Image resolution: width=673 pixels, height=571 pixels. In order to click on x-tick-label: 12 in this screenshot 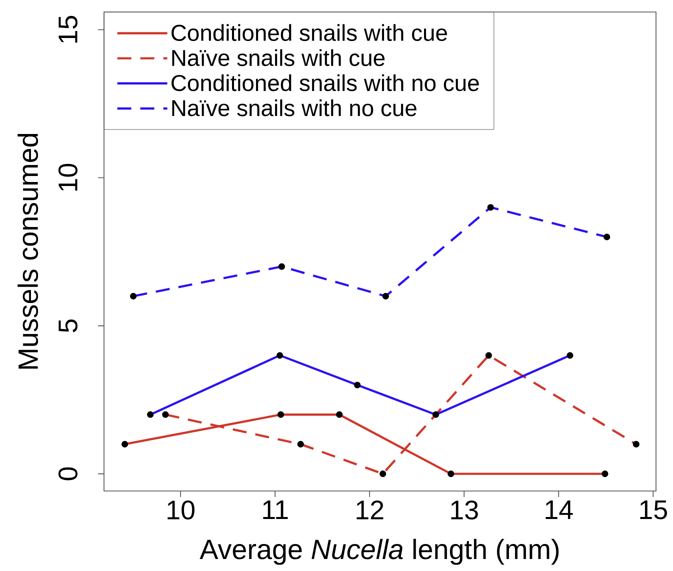, I will do `click(370, 510)`.